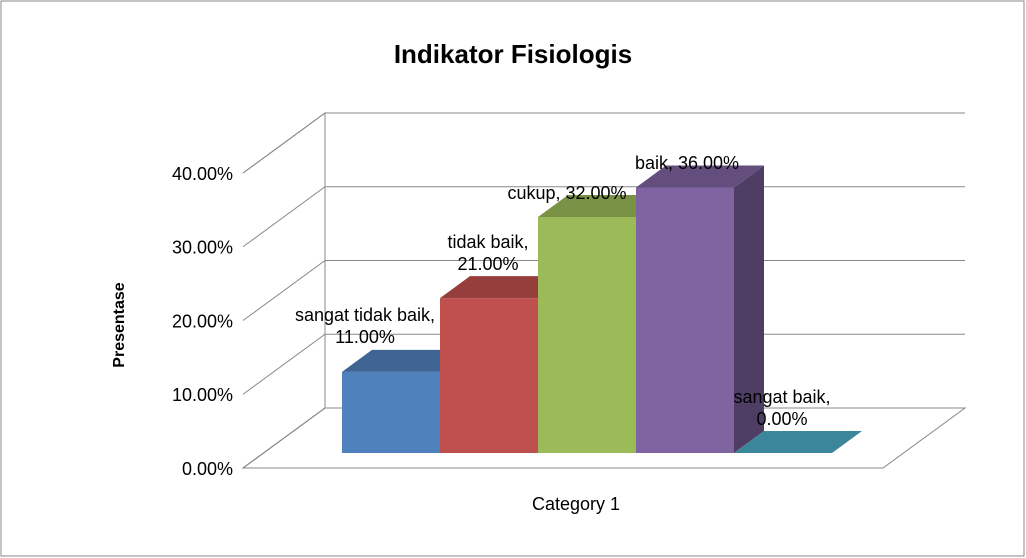 The height and width of the screenshot is (558, 1026). Describe the element at coordinates (567, 193) in the screenshot. I see `data-label: cukup, 32.00%` at that location.